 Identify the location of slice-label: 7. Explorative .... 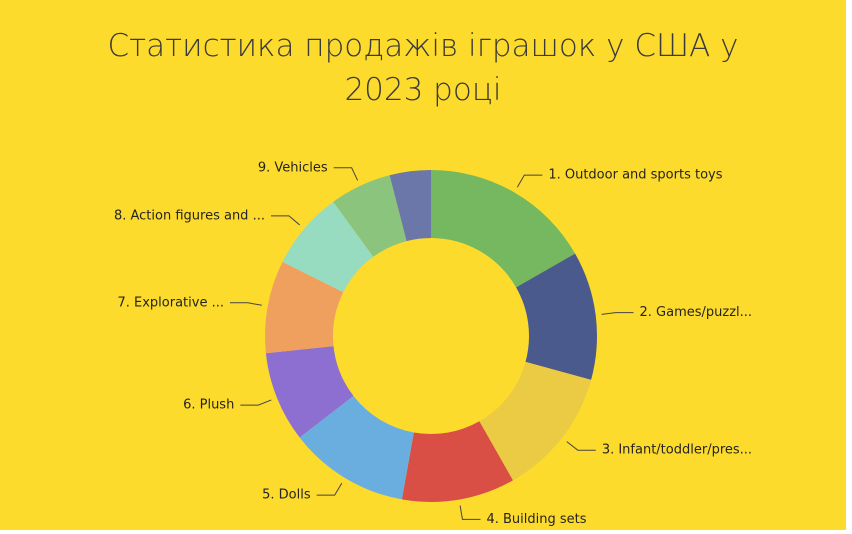
(170, 302).